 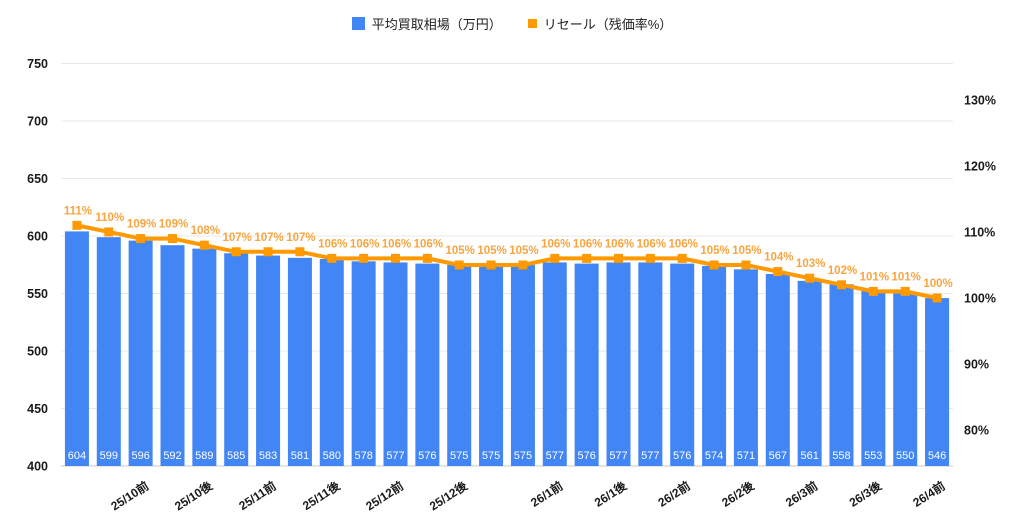 I want to click on chart-legend: 平均買取相場（万円） リセール（残価率%）, so click(x=512, y=23).